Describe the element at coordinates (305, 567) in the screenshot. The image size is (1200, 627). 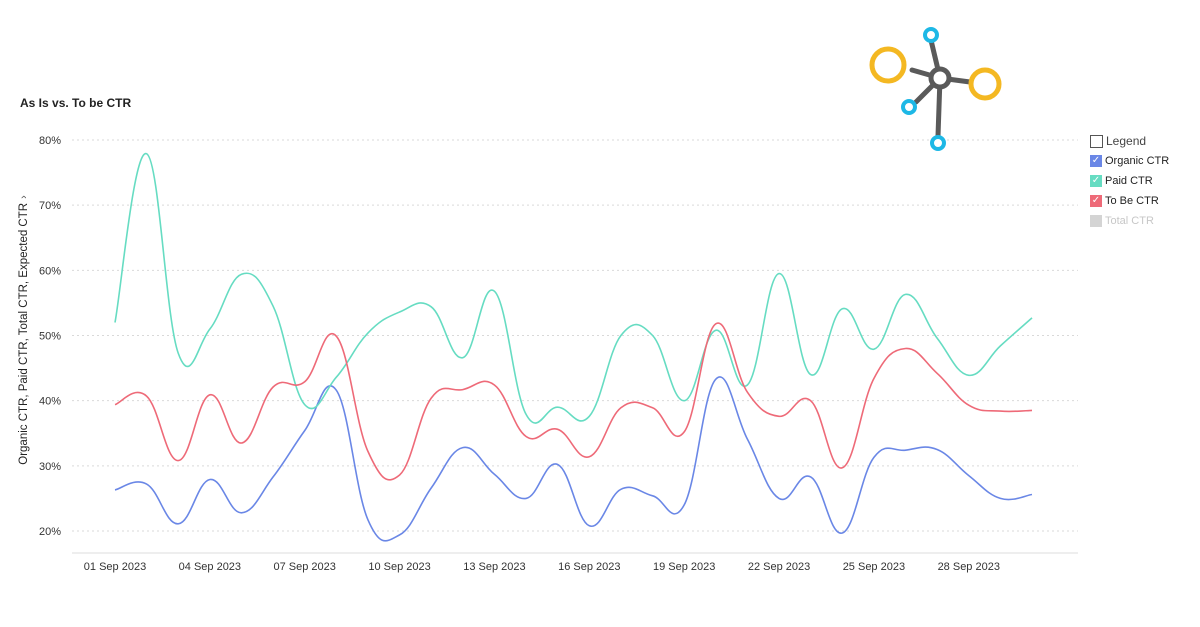
I see `x-tick-label: 07 Sep 2023` at that location.